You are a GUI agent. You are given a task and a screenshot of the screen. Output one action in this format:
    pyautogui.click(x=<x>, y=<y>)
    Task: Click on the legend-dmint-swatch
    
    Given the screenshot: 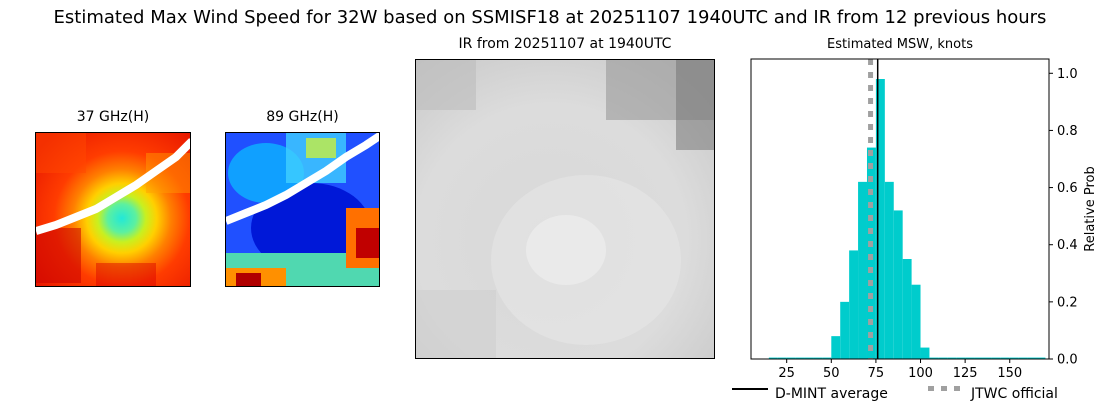 What is the action you would take?
    pyautogui.click(x=750, y=389)
    